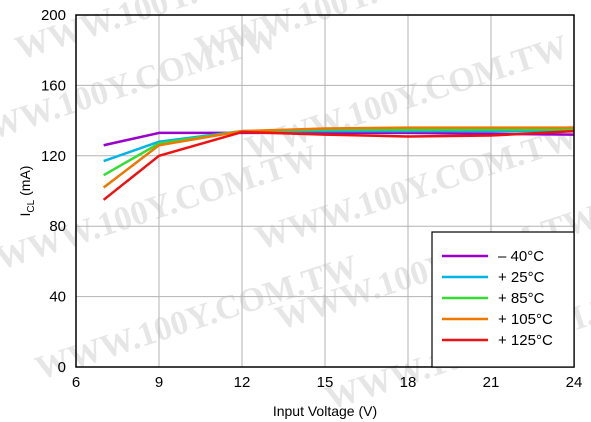 The height and width of the screenshot is (422, 591). I want to click on x-tick-label: 24, so click(574, 382).